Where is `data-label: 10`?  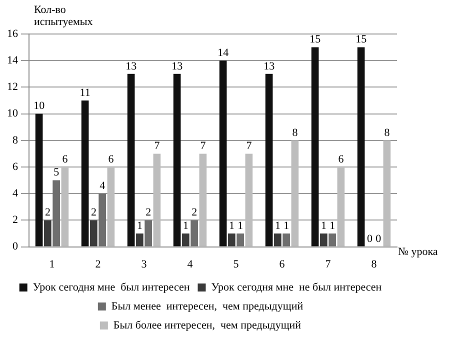 data-label: 10 is located at coordinates (40, 106).